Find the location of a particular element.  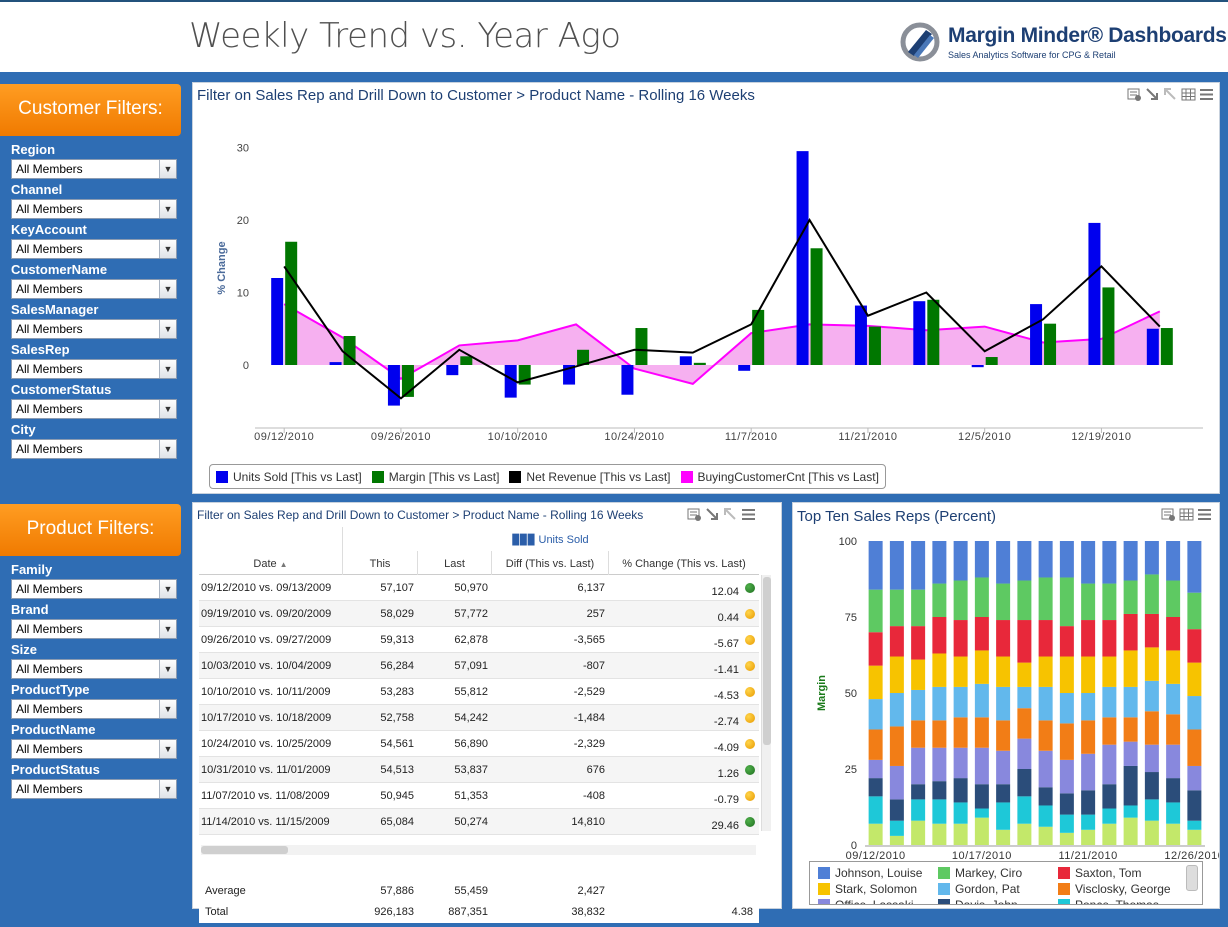

filter-dropdown-producttype: All Members ▼ is located at coordinates (94, 709).